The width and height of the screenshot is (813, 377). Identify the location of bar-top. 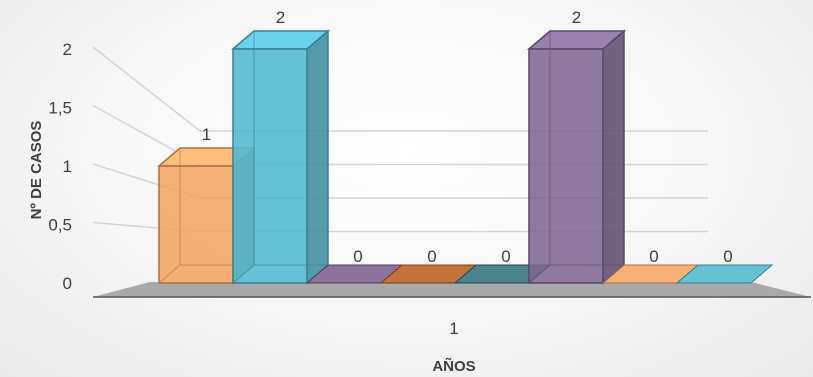
(724, 274).